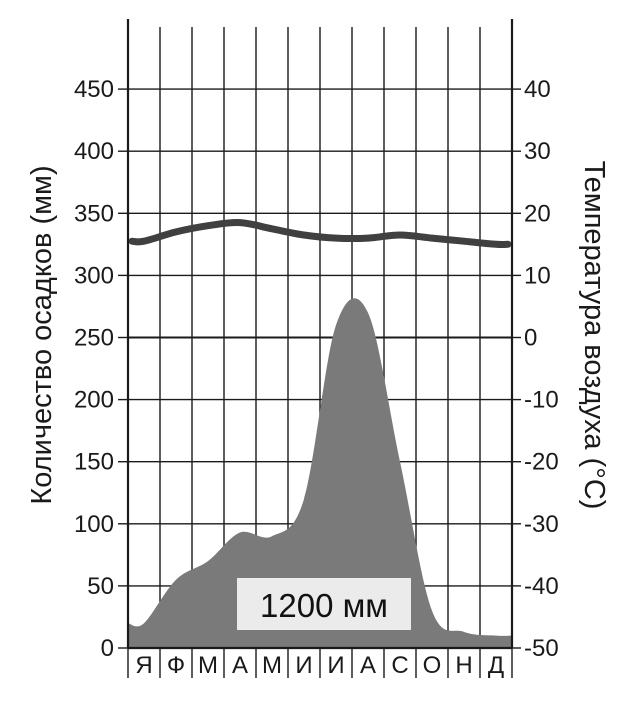 This screenshot has width=642, height=702. What do you see at coordinates (94, 89) in the screenshot?
I see `left-tick-label: 450` at bounding box center [94, 89].